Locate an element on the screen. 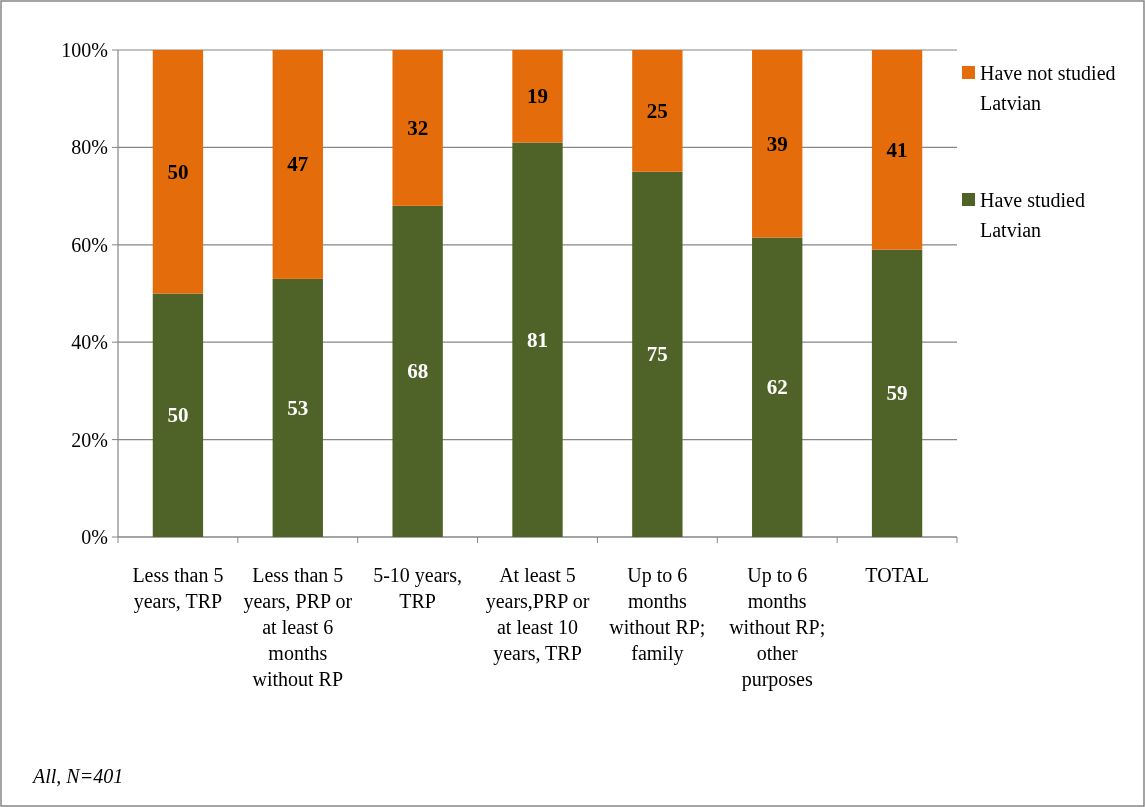  data-label: 19 is located at coordinates (537, 96).